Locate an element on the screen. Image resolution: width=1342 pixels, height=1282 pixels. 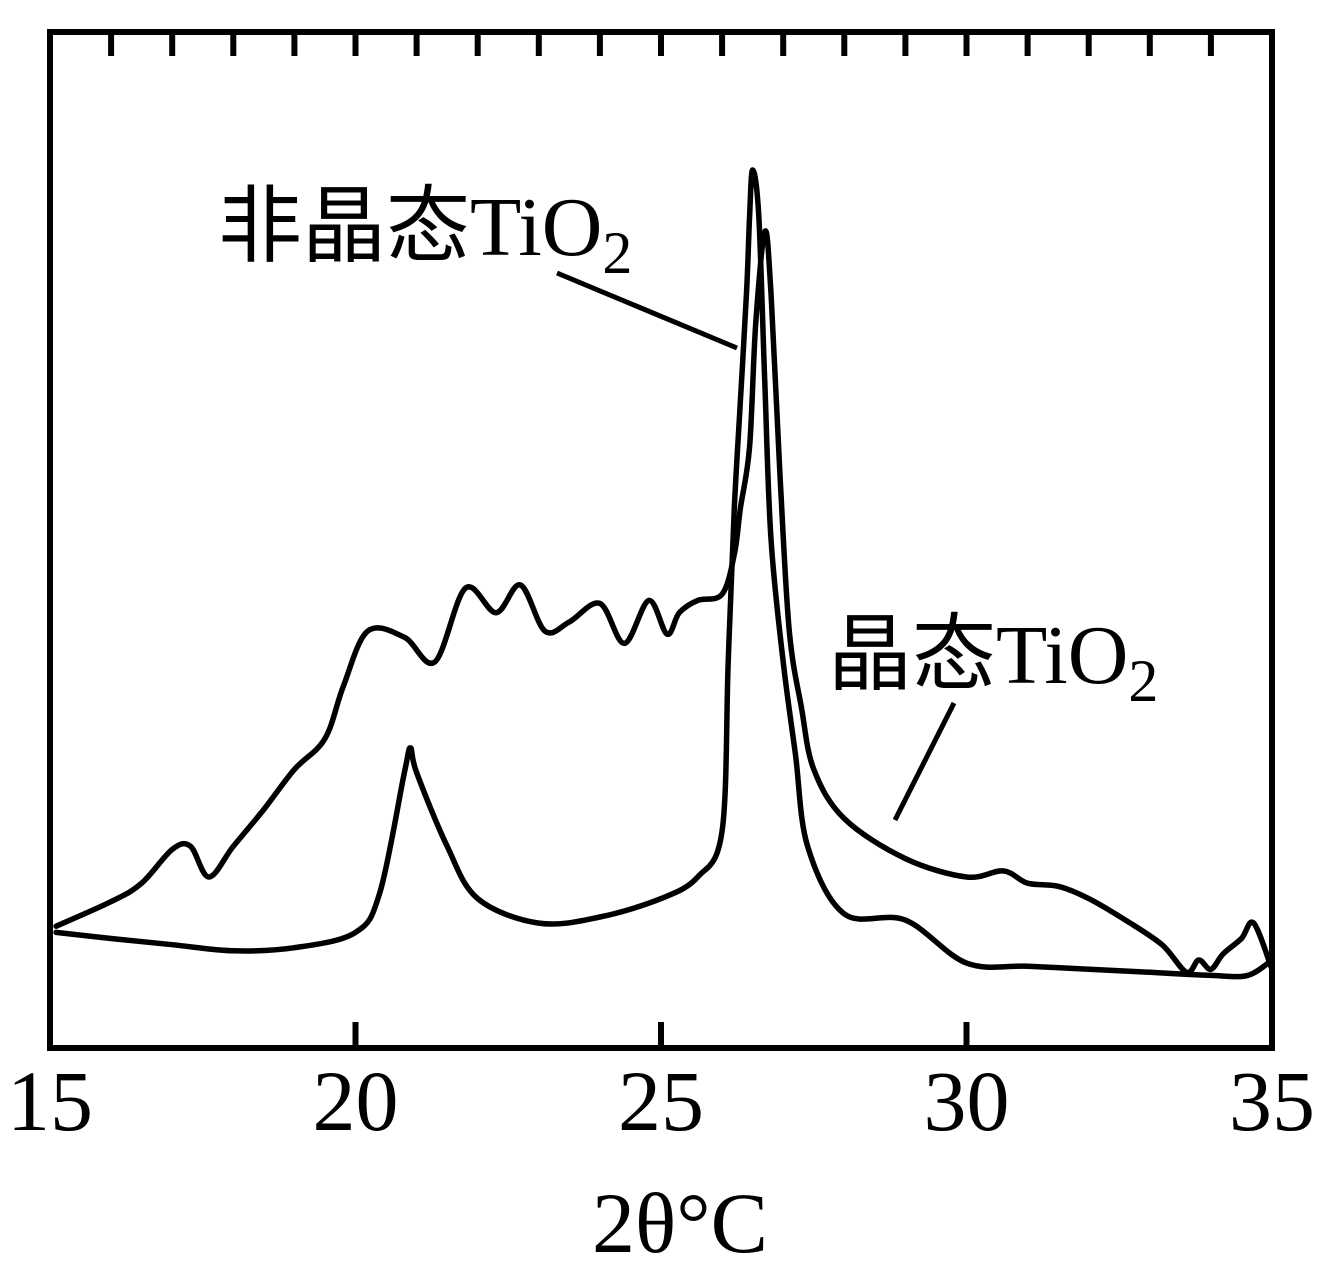
x-tick-label: 35 is located at coordinates (1272, 1101).